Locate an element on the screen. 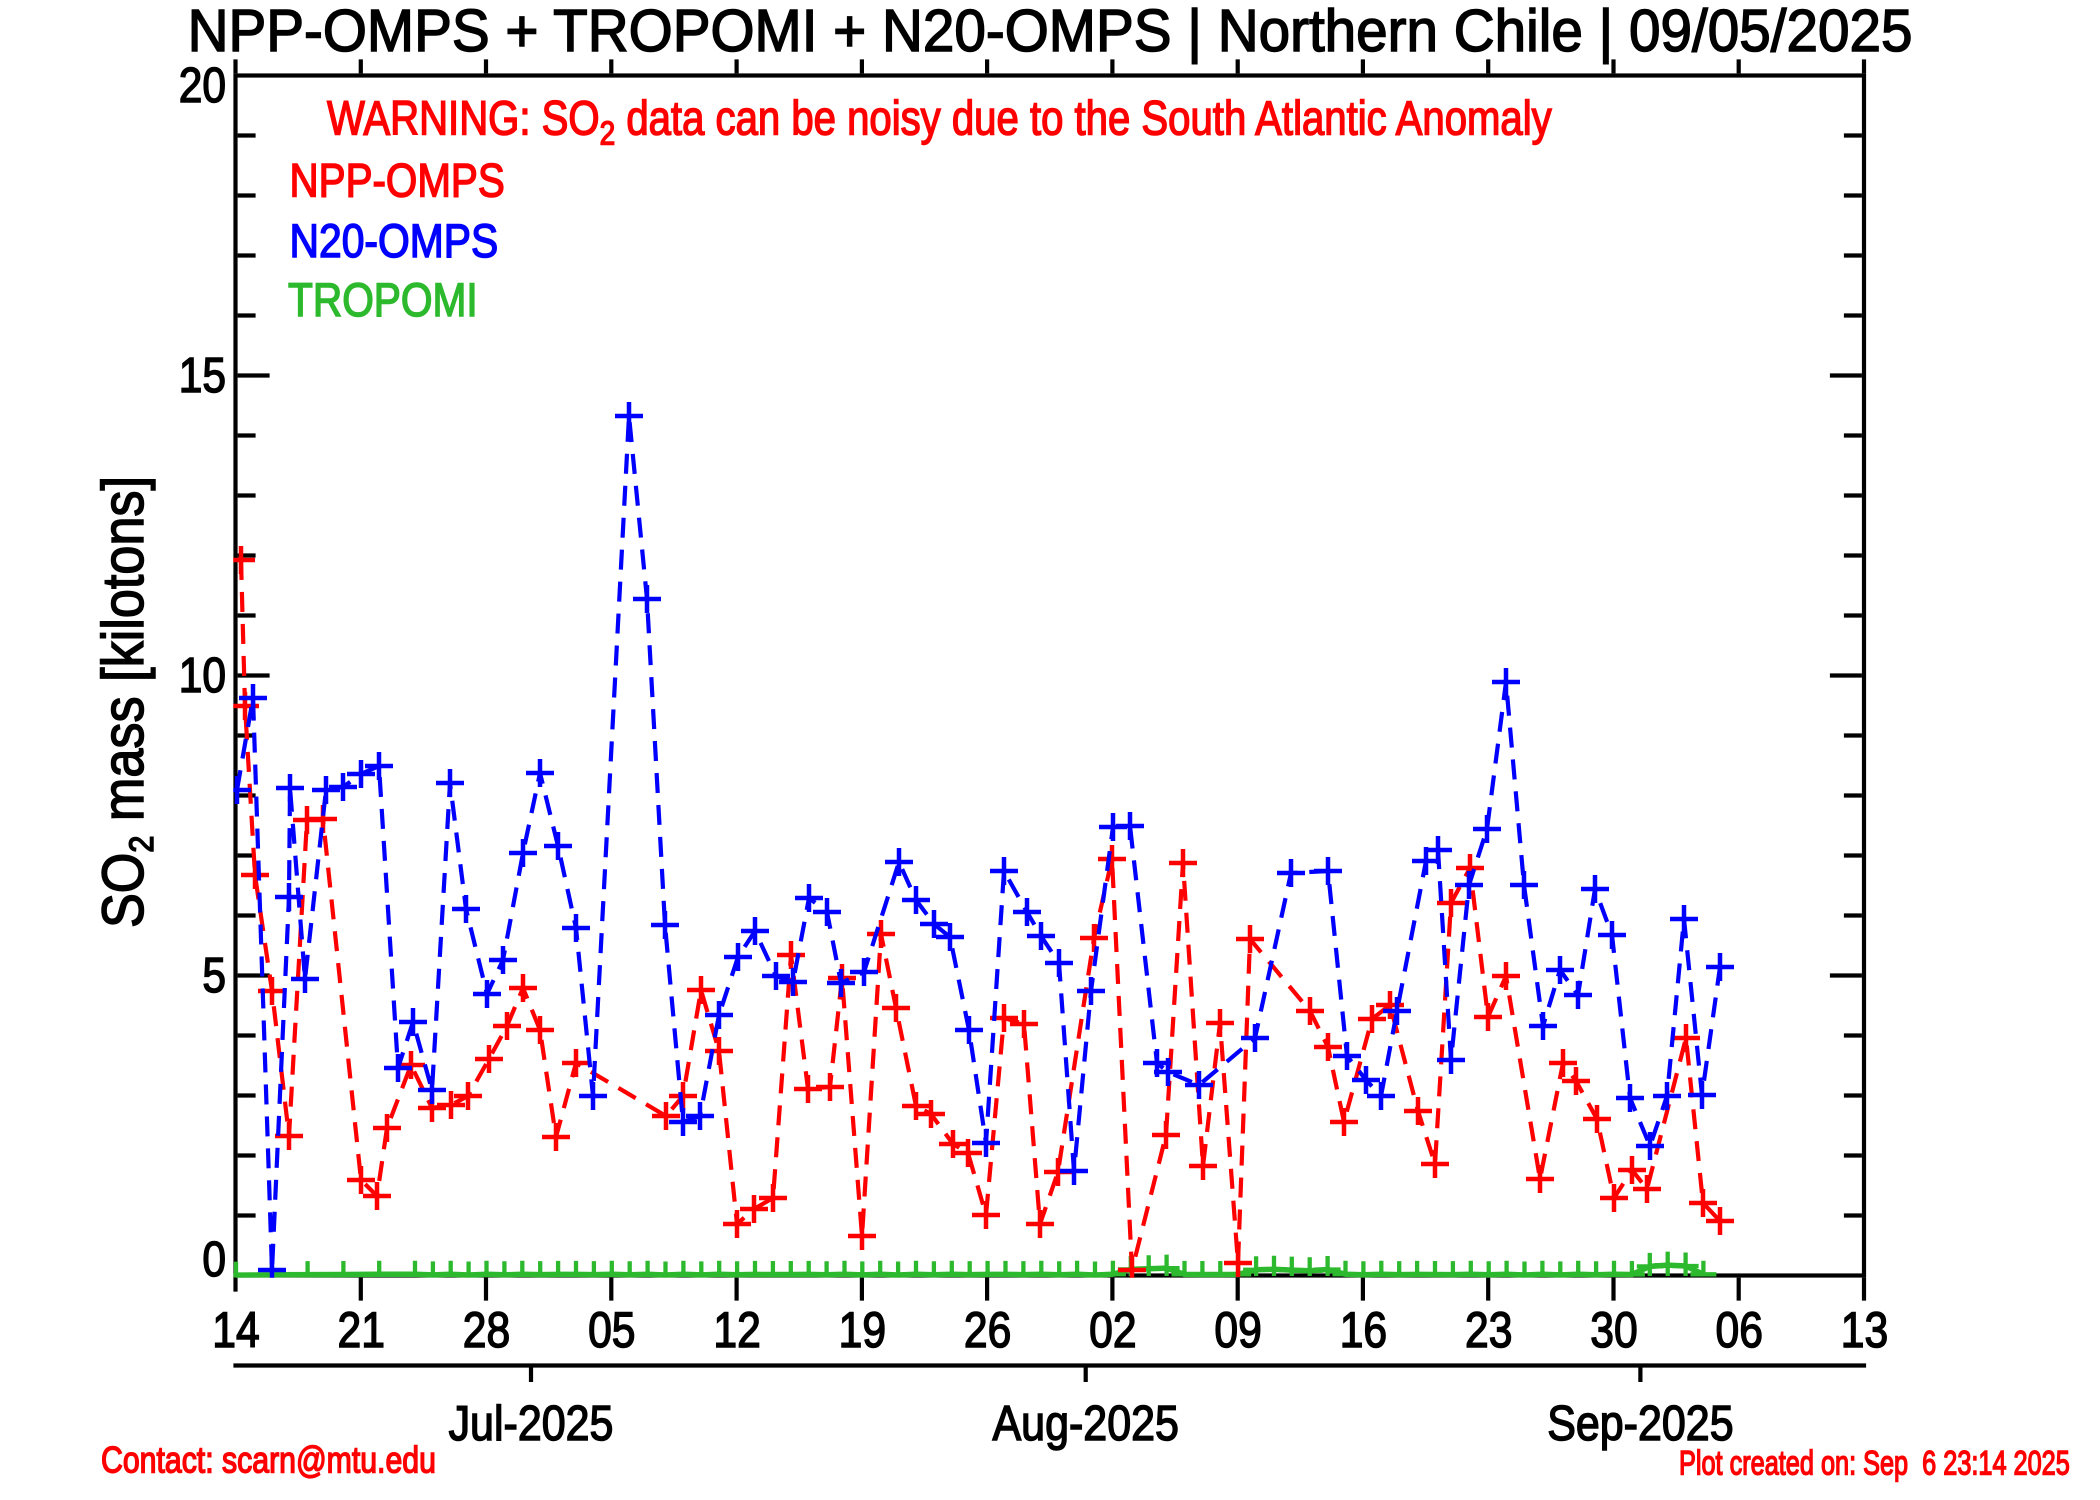 The height and width of the screenshot is (1500, 2100). svg-text: Sep-2025 is located at coordinates (1640, 1422).